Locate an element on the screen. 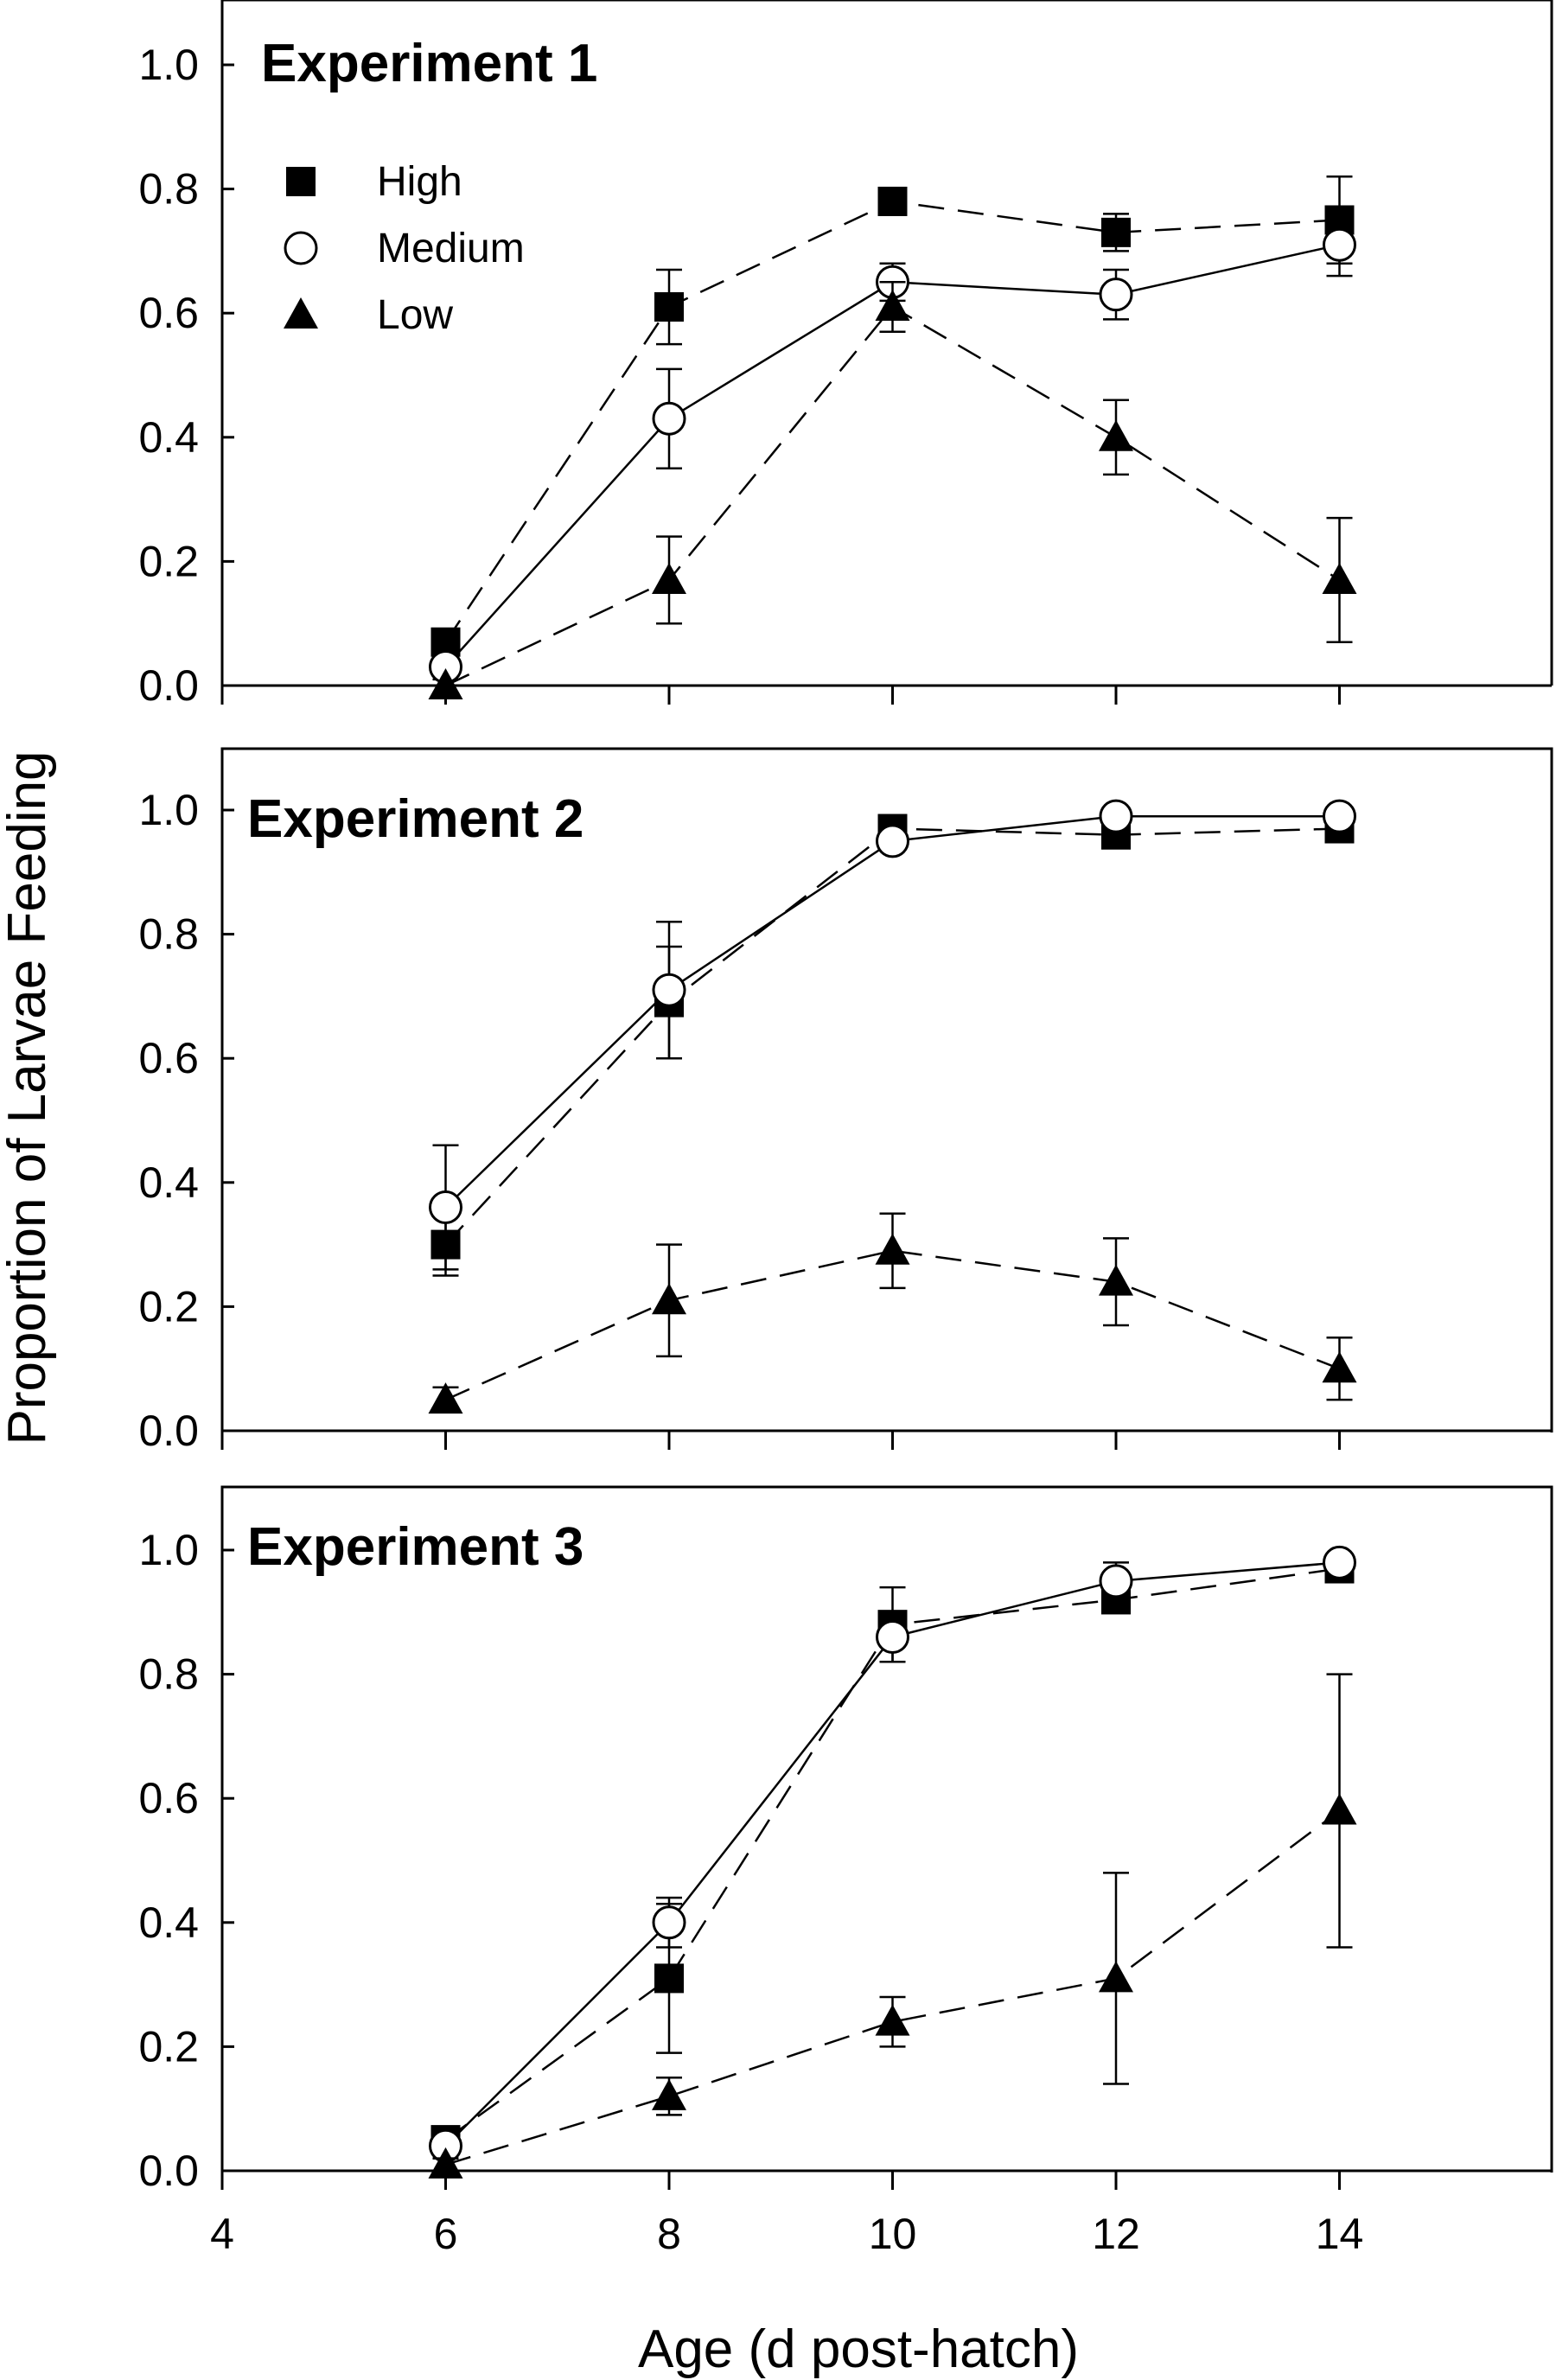 This screenshot has width=1556, height=2380. x-tick-label: 8 is located at coordinates (669, 2234).